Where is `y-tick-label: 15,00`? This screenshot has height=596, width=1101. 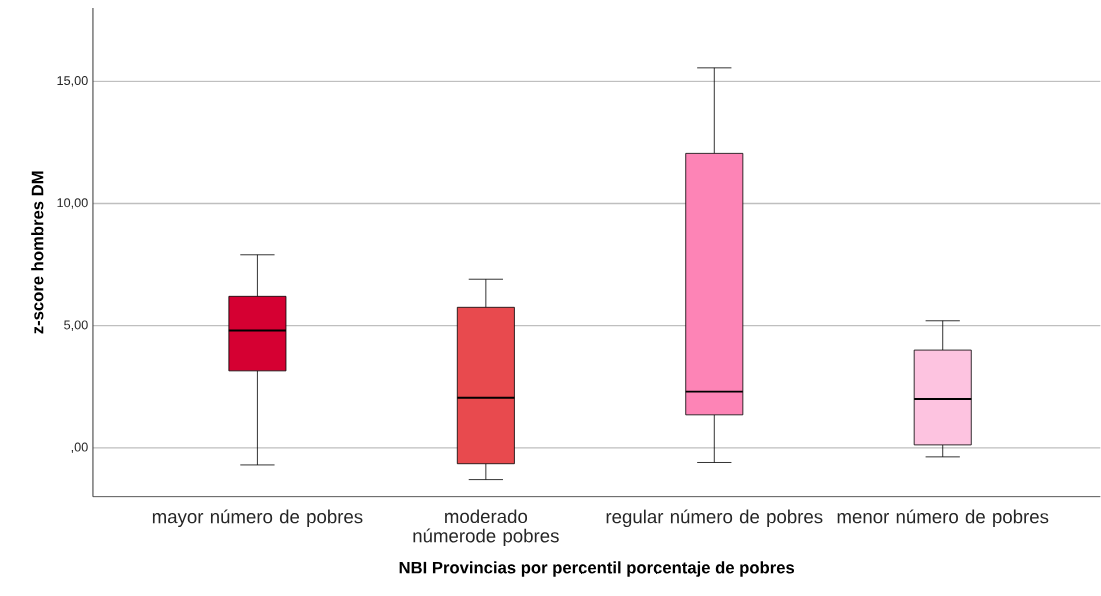
y-tick-label: 15,00 is located at coordinates (72, 81).